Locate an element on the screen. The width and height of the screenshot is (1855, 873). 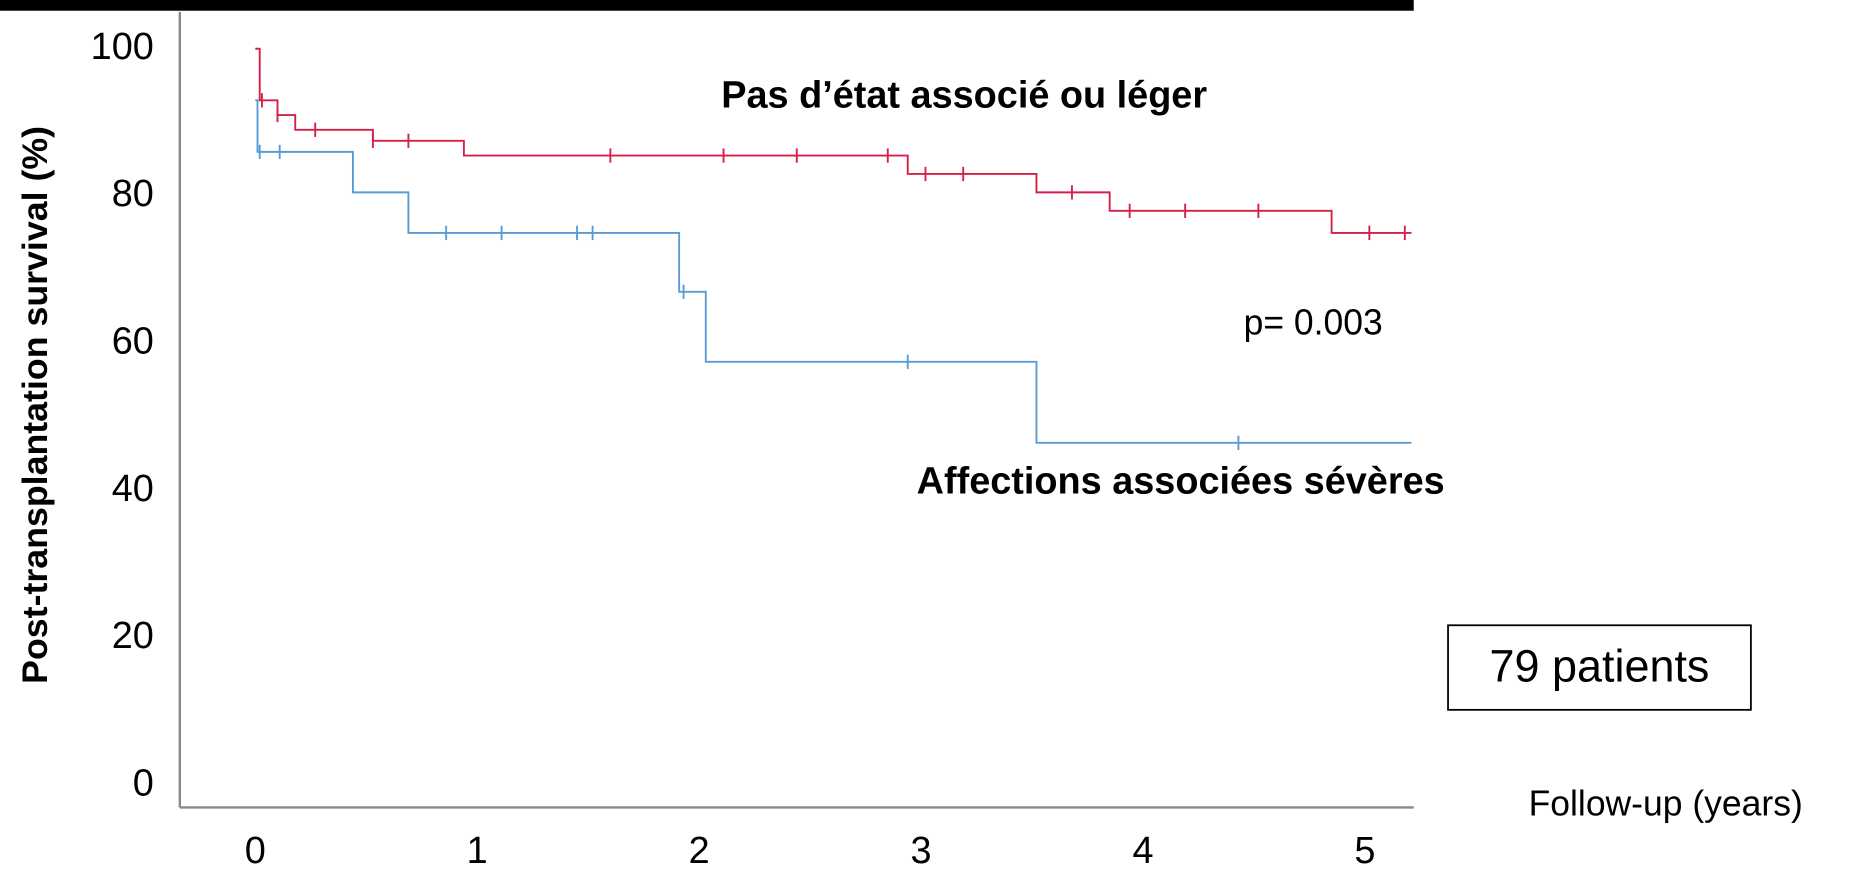
y-tick-label: 40 is located at coordinates (133, 489).